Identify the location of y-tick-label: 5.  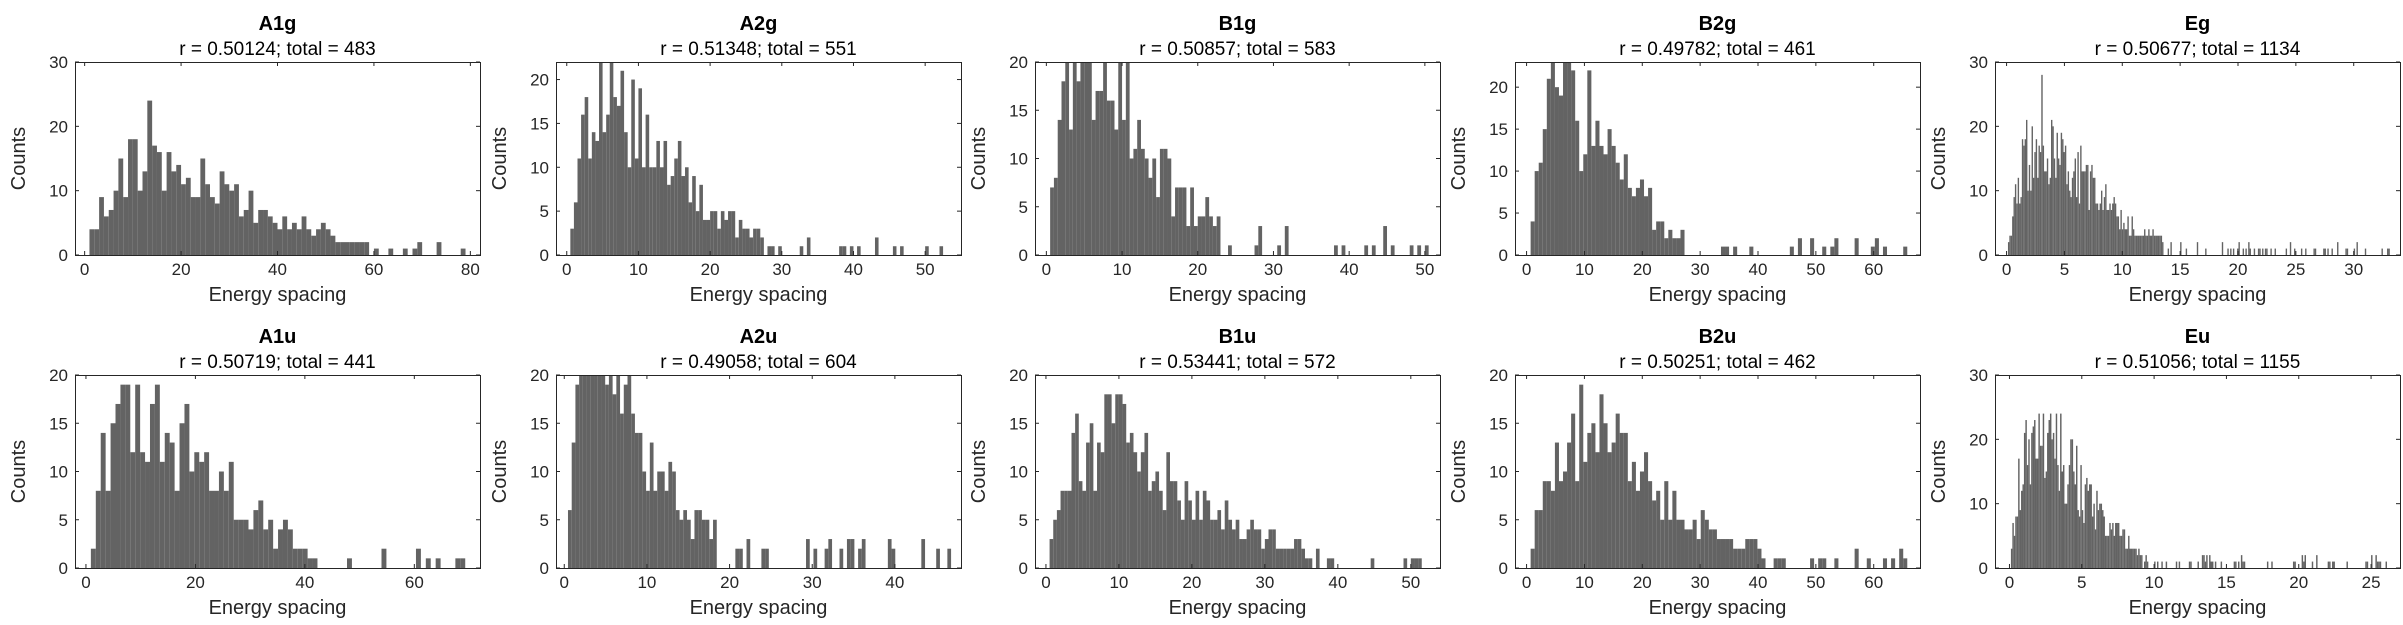
(1023, 207).